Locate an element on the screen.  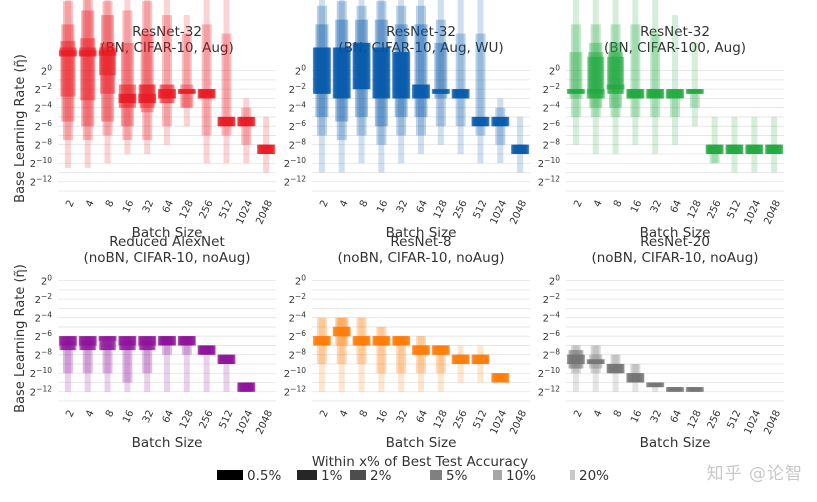
subplot-subtitle: (BN, CIFAR-100, Aug) is located at coordinates (675, 48).